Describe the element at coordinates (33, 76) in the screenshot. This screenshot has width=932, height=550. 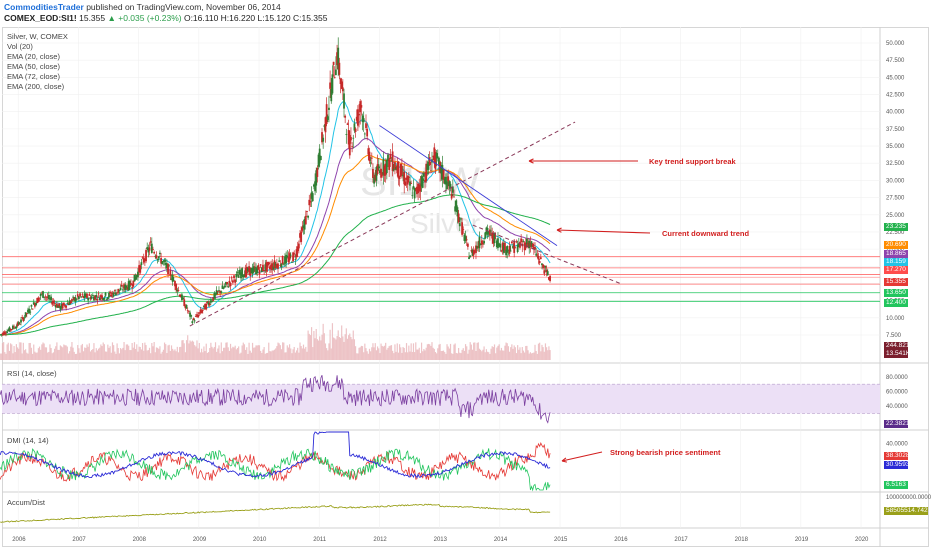
I see `legend-ema72: EMA (72, close)` at that location.